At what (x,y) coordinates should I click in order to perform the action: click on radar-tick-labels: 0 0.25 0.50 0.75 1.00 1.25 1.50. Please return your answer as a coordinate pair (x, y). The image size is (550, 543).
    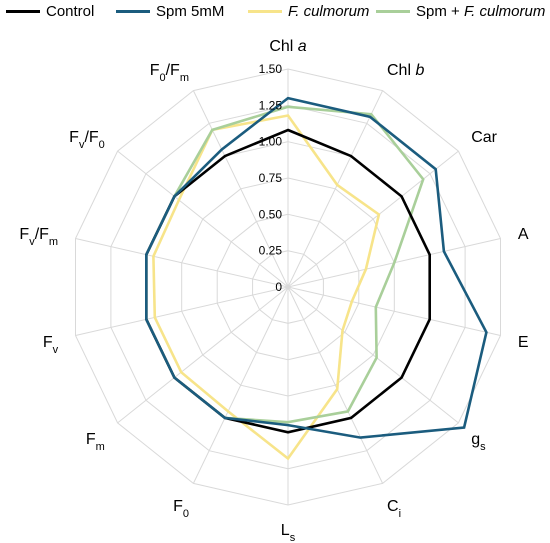
    Looking at the image, I should click on (271, 178).